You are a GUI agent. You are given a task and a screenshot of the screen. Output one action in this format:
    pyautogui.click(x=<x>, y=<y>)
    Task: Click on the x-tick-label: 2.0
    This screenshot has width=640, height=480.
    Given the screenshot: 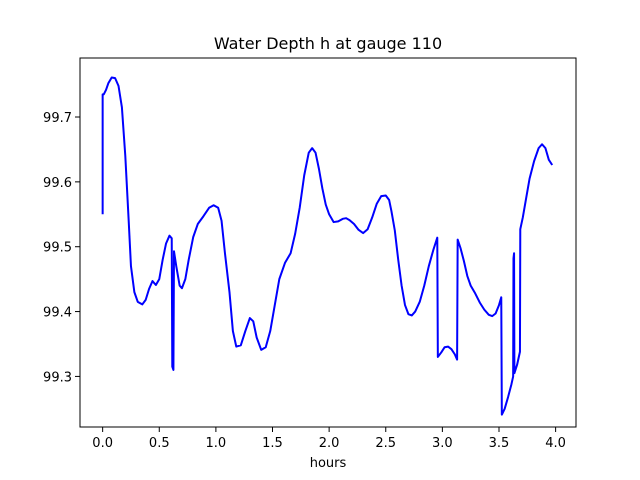 What is the action you would take?
    pyautogui.click(x=329, y=443)
    